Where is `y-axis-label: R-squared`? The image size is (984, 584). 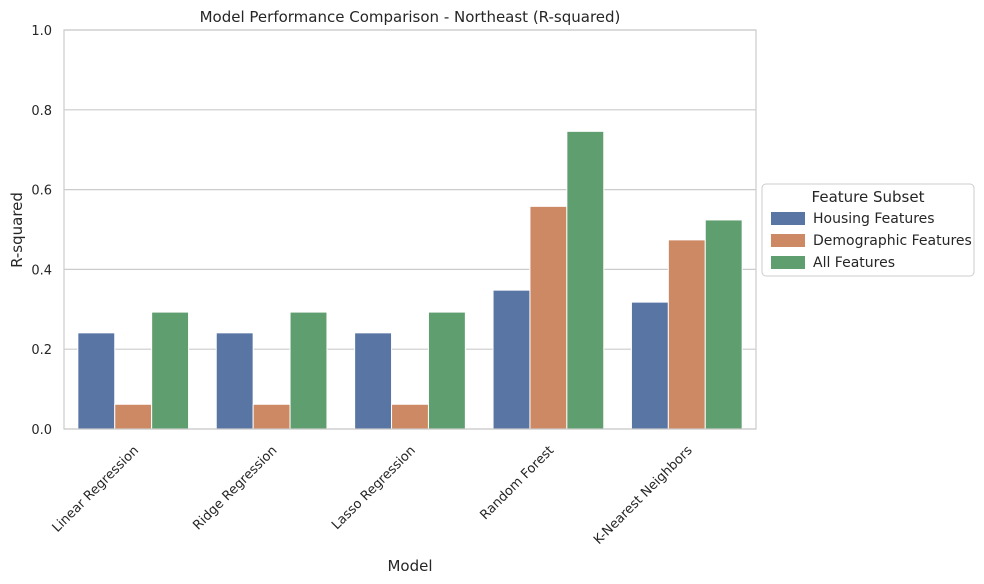 y-axis-label: R-squared is located at coordinates (17, 230).